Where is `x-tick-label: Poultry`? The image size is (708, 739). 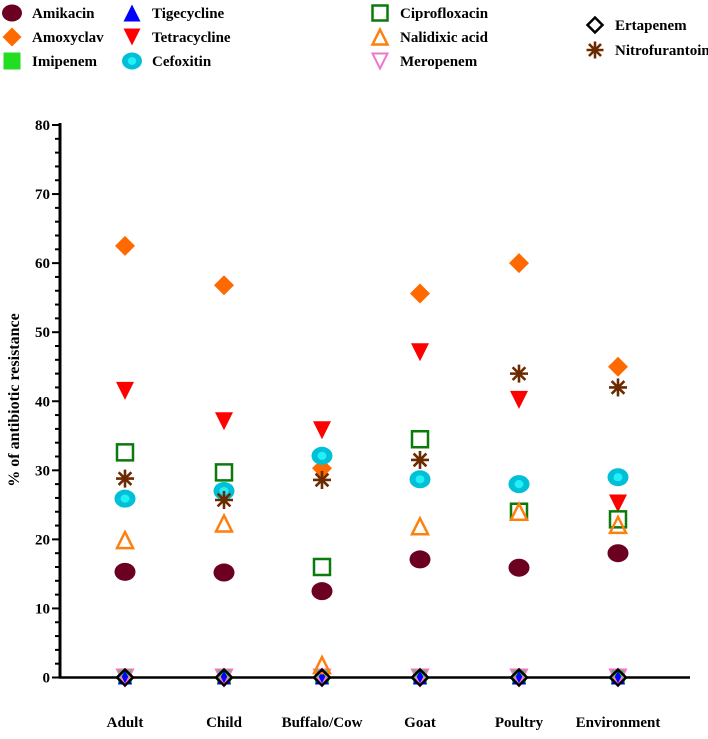 x-tick-label: Poultry is located at coordinates (519, 723).